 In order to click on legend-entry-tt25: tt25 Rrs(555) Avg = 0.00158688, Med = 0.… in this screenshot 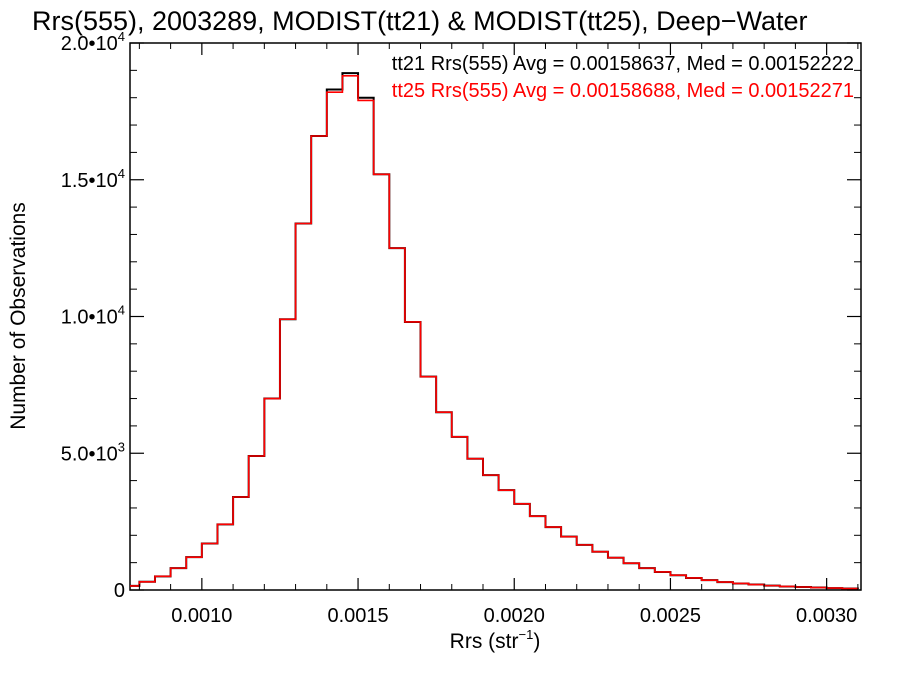, I will do `click(623, 91)`.